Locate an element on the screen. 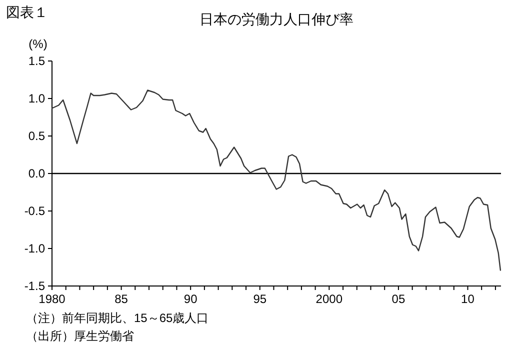 This screenshot has width=530, height=349. chart-title: 日本の労働力人口伸び率 is located at coordinates (277, 19).